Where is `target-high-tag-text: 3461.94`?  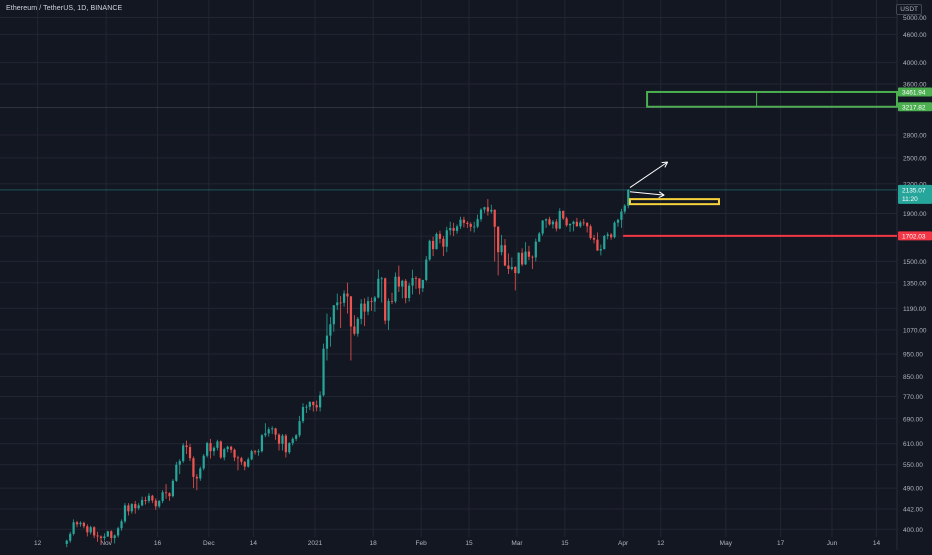 target-high-tag-text: 3461.94 is located at coordinates (914, 92).